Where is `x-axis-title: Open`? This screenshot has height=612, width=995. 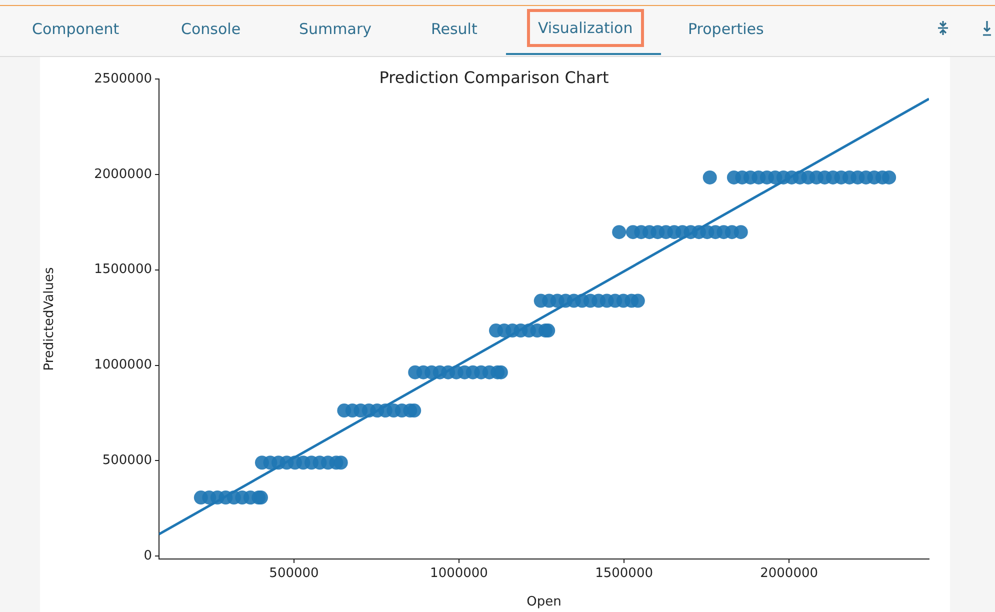 x-axis-title: Open is located at coordinates (544, 602).